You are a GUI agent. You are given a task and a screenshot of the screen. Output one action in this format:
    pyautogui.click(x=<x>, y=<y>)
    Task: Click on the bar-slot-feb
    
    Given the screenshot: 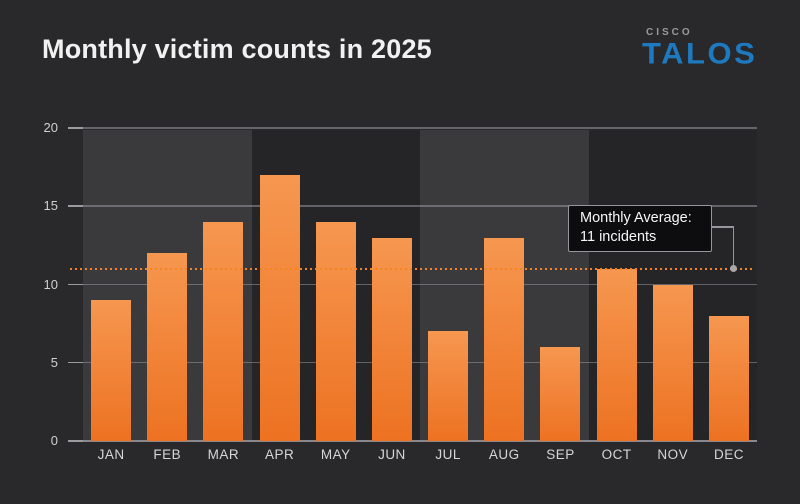 What is the action you would take?
    pyautogui.click(x=167, y=284)
    